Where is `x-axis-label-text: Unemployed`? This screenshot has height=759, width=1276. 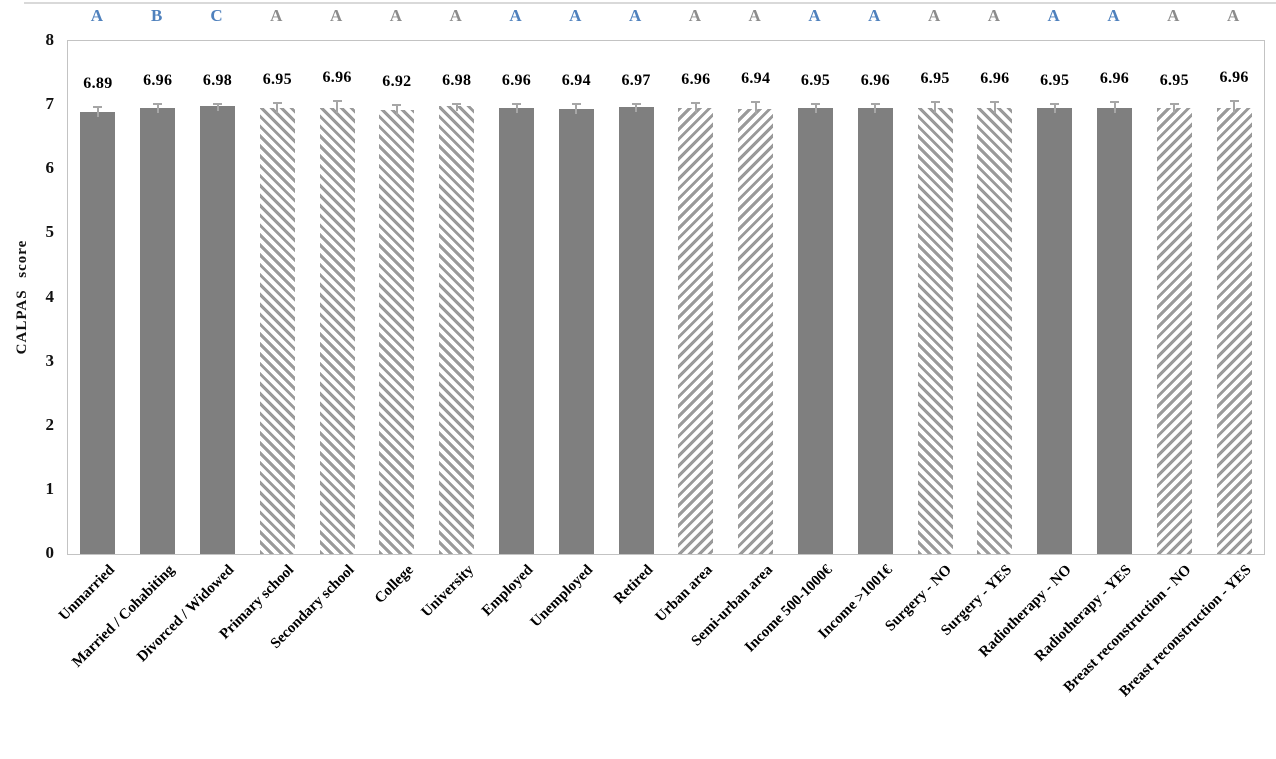
x-axis-label-text: Unemployed is located at coordinates (562, 596).